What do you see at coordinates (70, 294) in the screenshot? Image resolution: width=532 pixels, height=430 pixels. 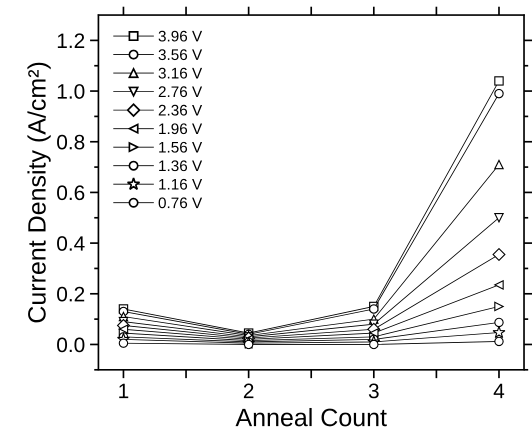 I see `y-tick-label: 0.2` at bounding box center [70, 294].